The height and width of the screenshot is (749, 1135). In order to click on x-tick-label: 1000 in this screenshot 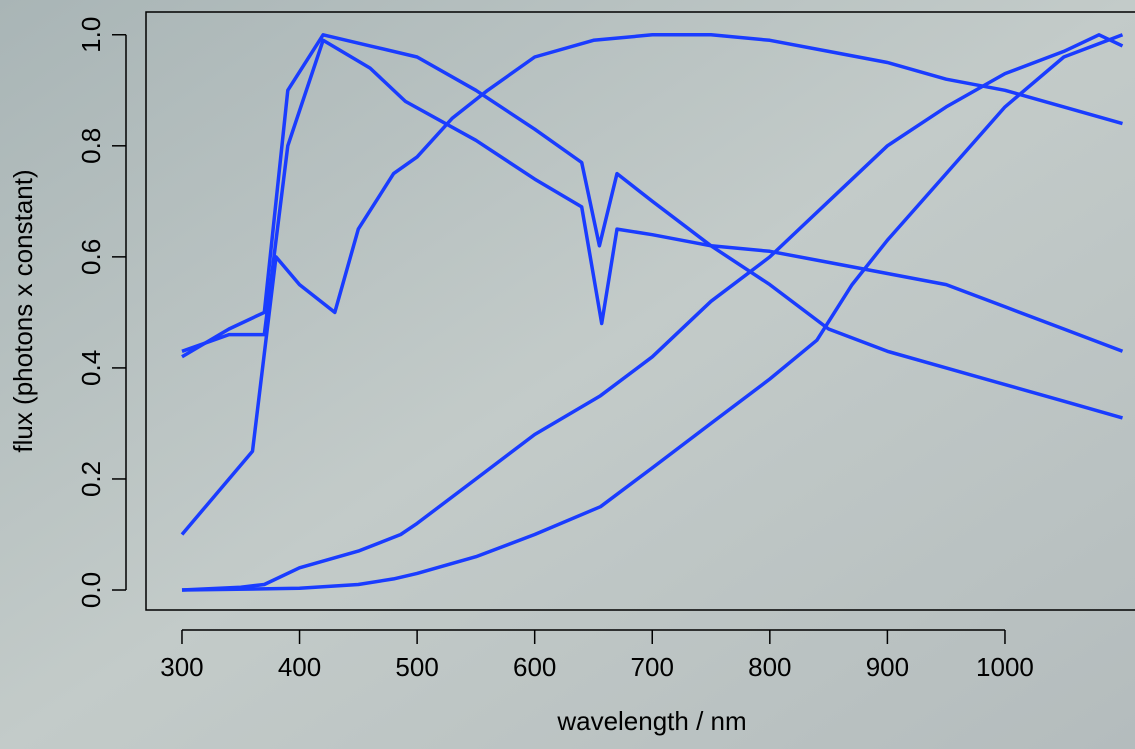, I will do `click(1005, 667)`.